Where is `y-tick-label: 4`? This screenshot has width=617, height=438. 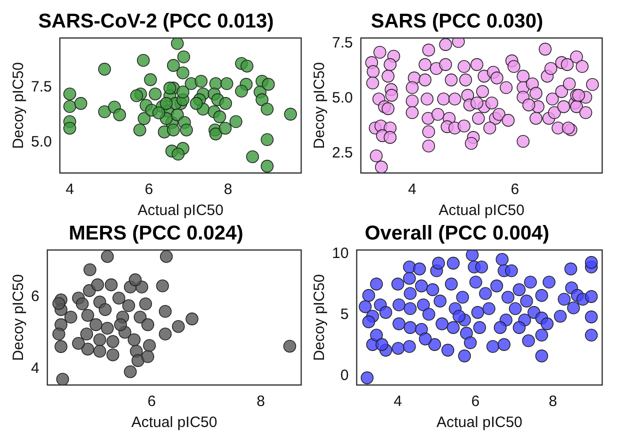
y-tick-label: 4 is located at coordinates (35, 368).